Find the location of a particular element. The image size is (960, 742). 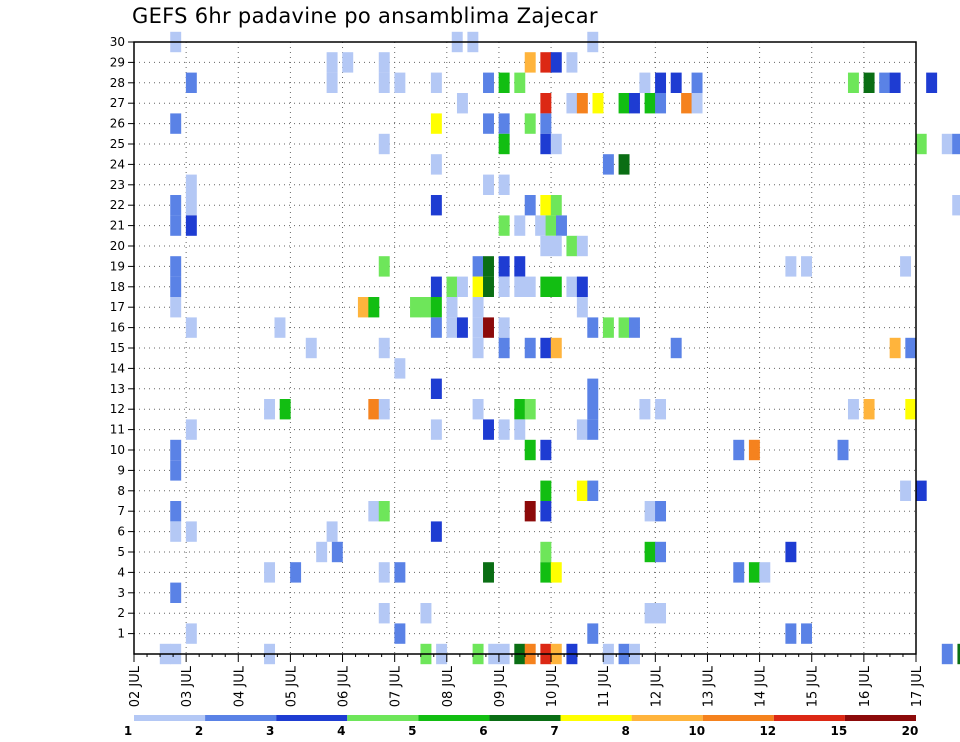

x-tick-label: 14 JUL is located at coordinates (761, 686).